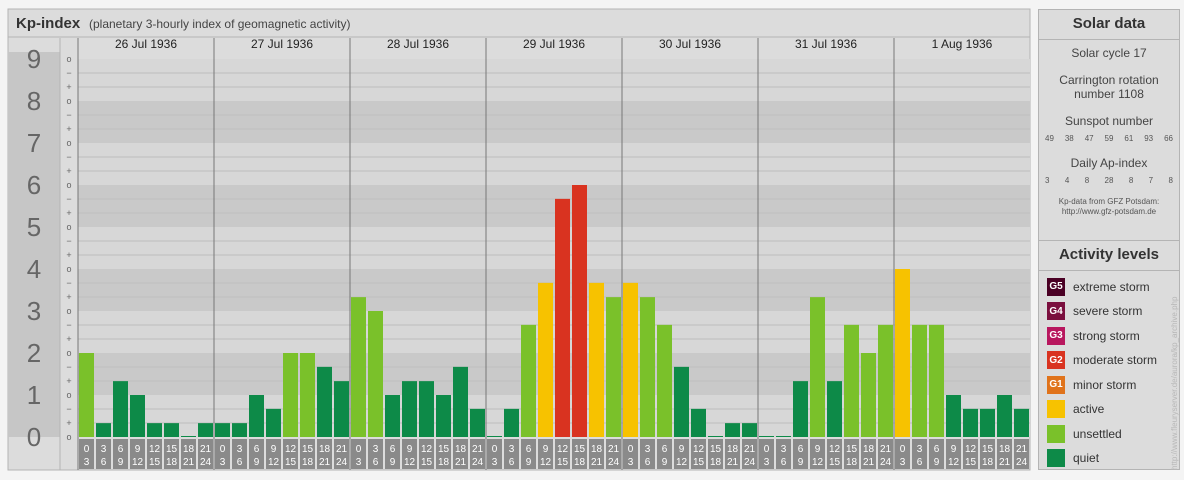  I want to click on interval-start-label: 3, so click(648, 449).